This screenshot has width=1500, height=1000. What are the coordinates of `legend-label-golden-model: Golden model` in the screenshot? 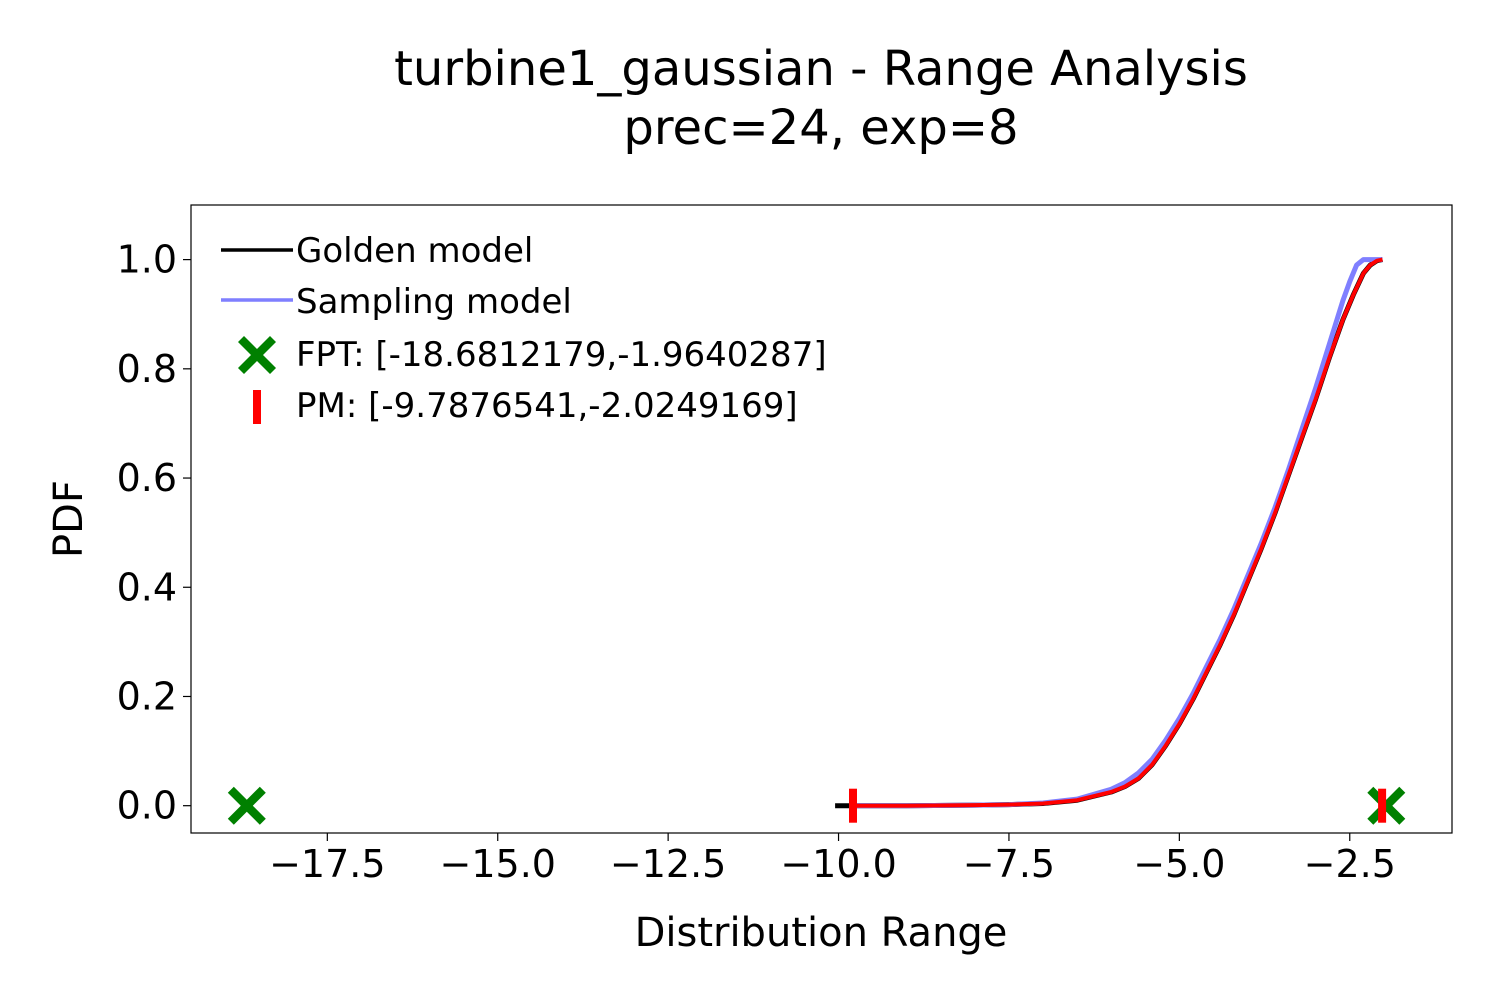 It's located at (414, 251).